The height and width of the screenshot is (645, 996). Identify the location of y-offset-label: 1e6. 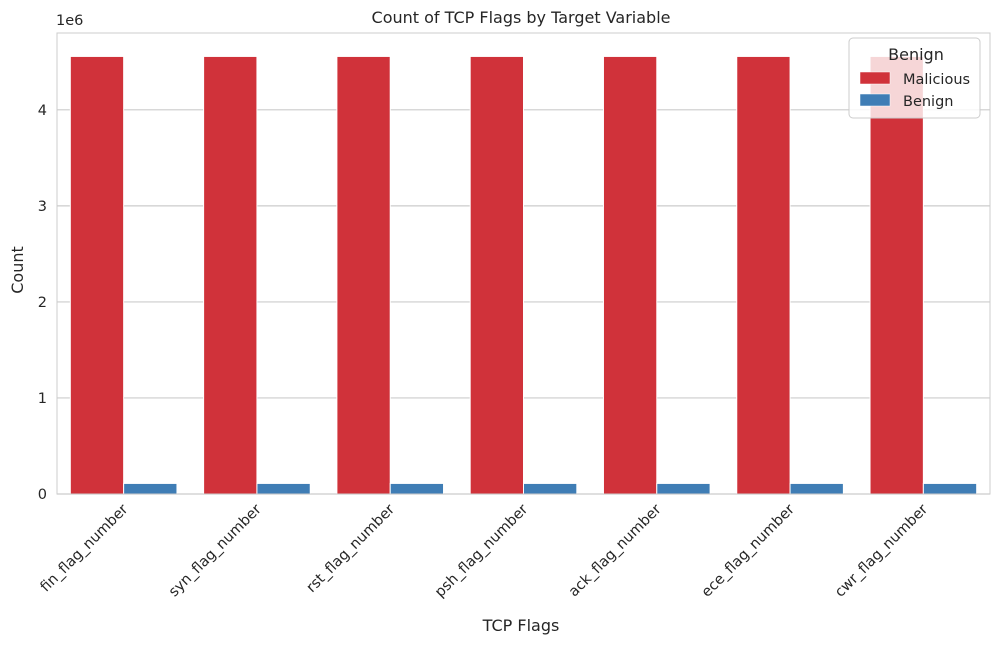
(69, 21).